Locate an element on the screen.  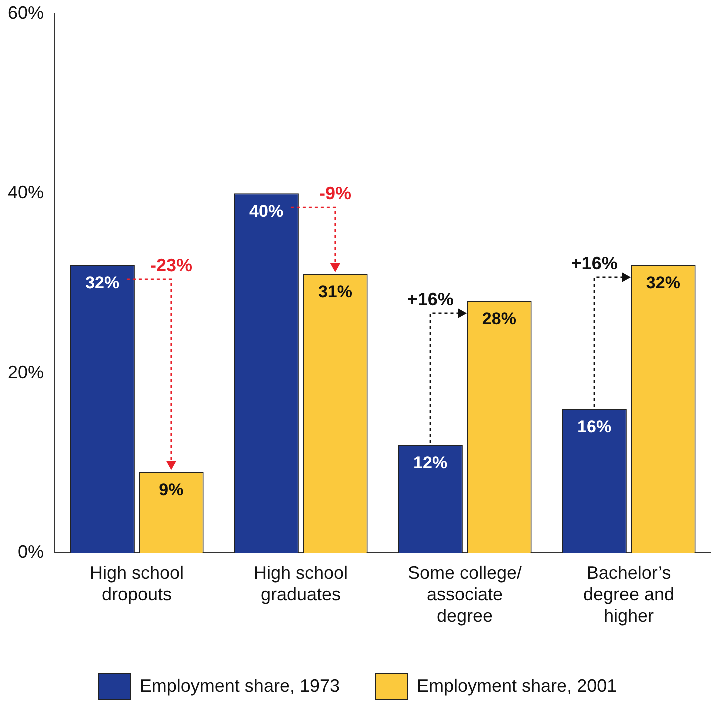
data-label: 16% is located at coordinates (595, 427).